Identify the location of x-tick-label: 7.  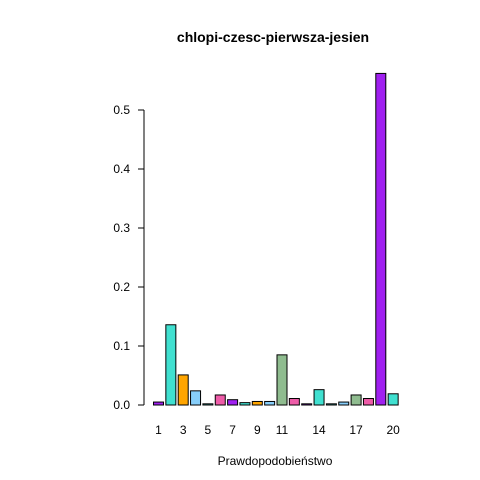
(232, 430).